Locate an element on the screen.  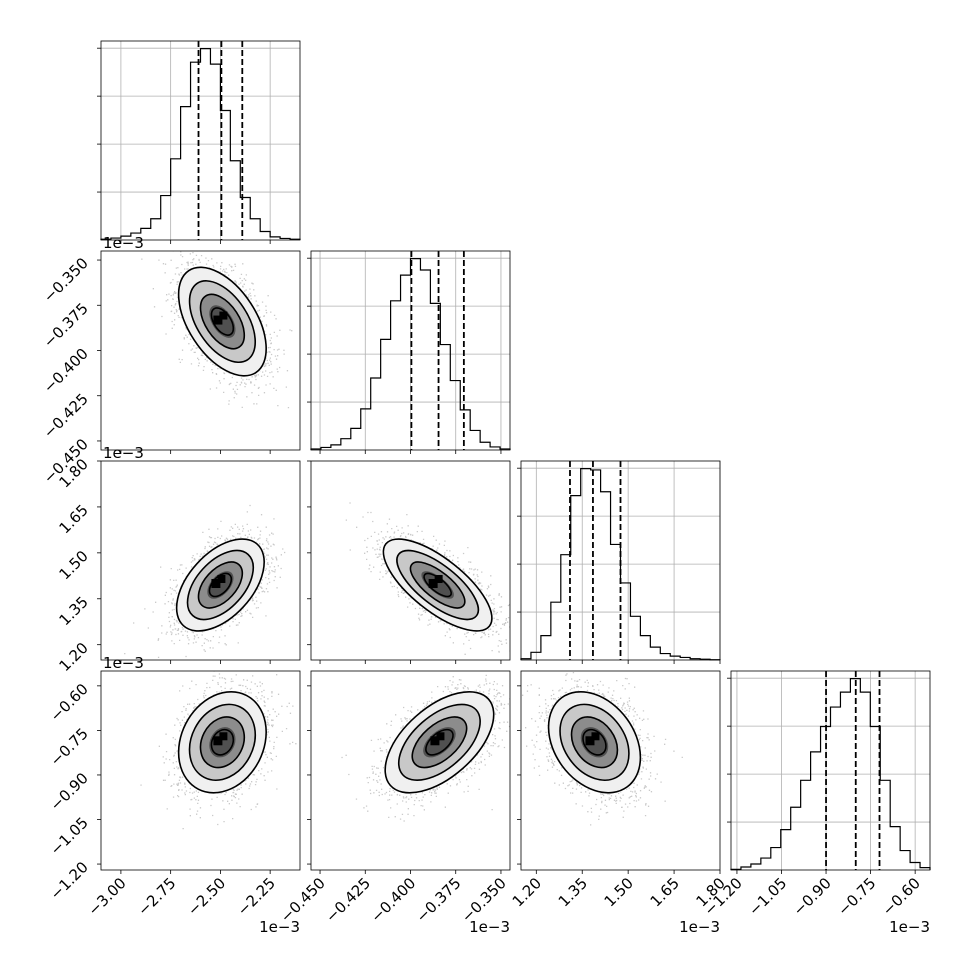
x-tick-label: −0.90 is located at coordinates (812, 896).